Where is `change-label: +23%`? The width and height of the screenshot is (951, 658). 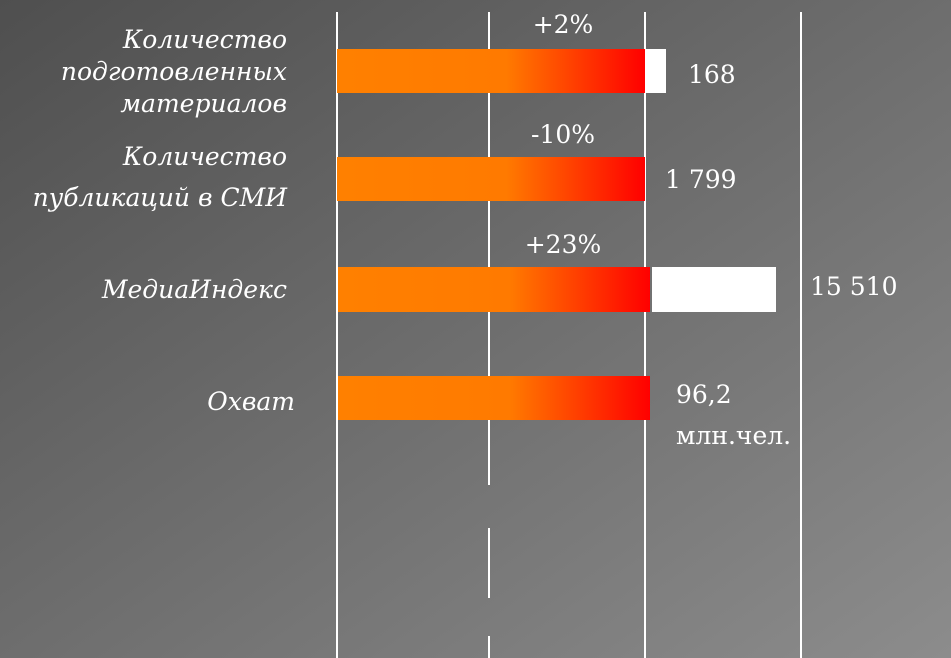
change-label: +23% is located at coordinates (563, 244).